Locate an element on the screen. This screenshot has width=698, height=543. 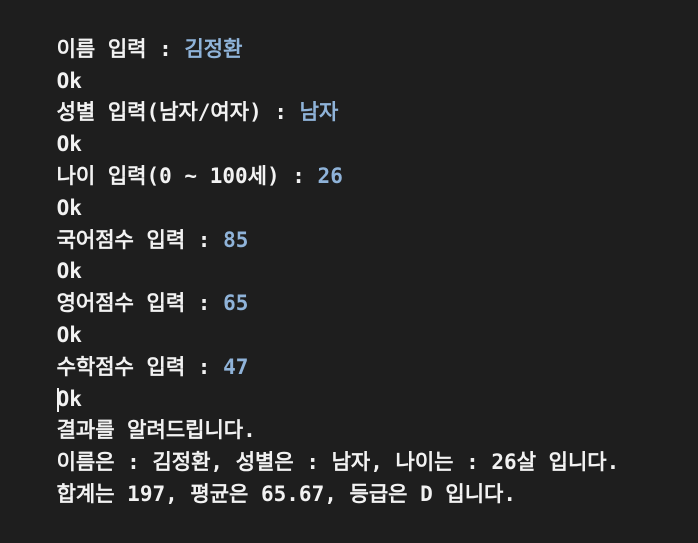
prompt-text: 나이 입력(0 ~ 100세) : is located at coordinates (187, 175).